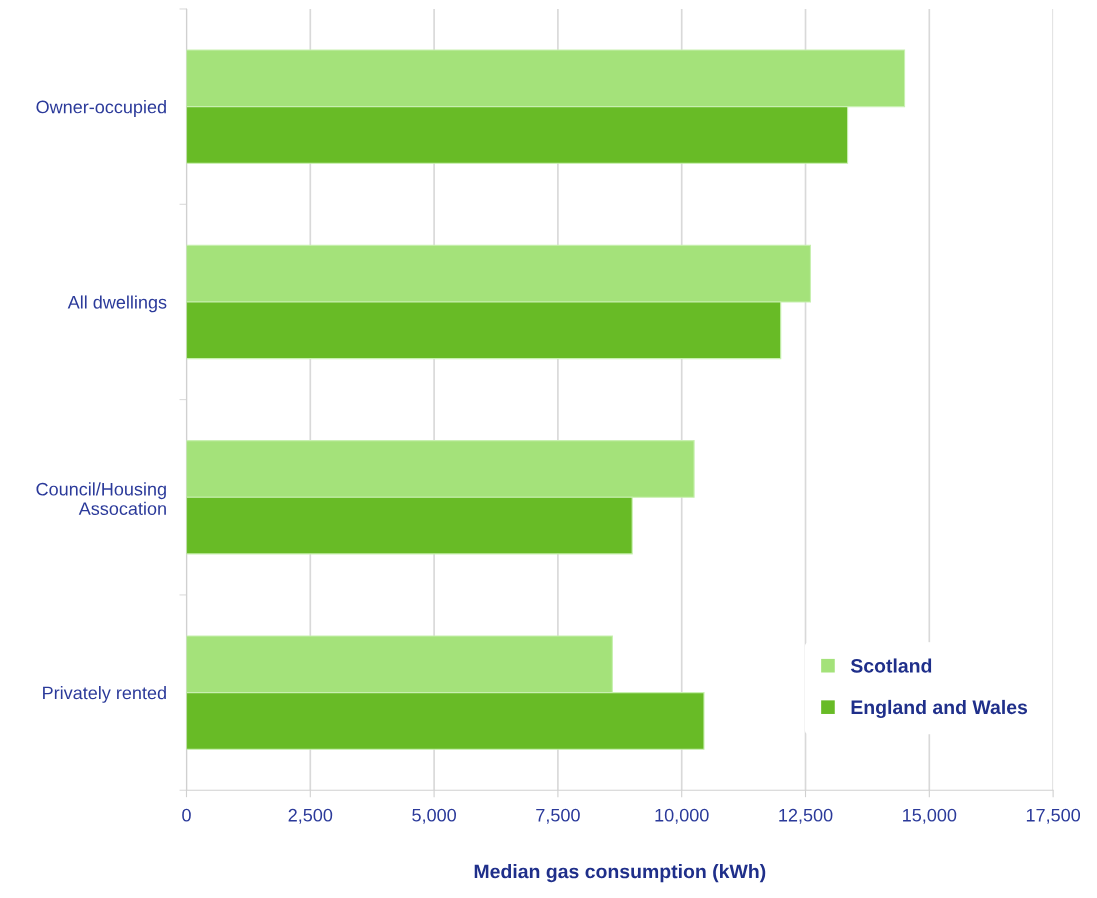 The width and height of the screenshot is (1097, 898). What do you see at coordinates (930, 816) in the screenshot?
I see `x-tick-label: 15,000` at bounding box center [930, 816].